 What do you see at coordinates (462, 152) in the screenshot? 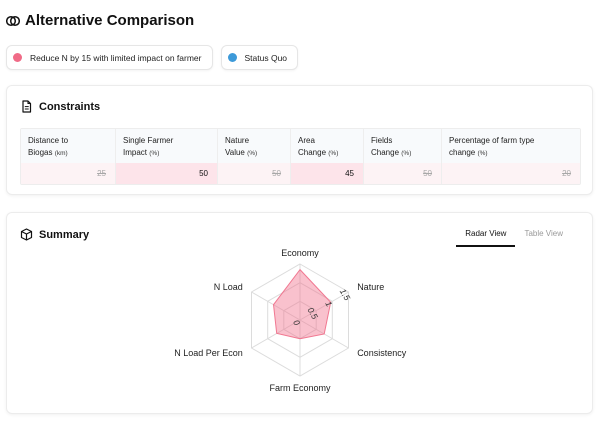
I see `header-line-2: change` at bounding box center [462, 152].